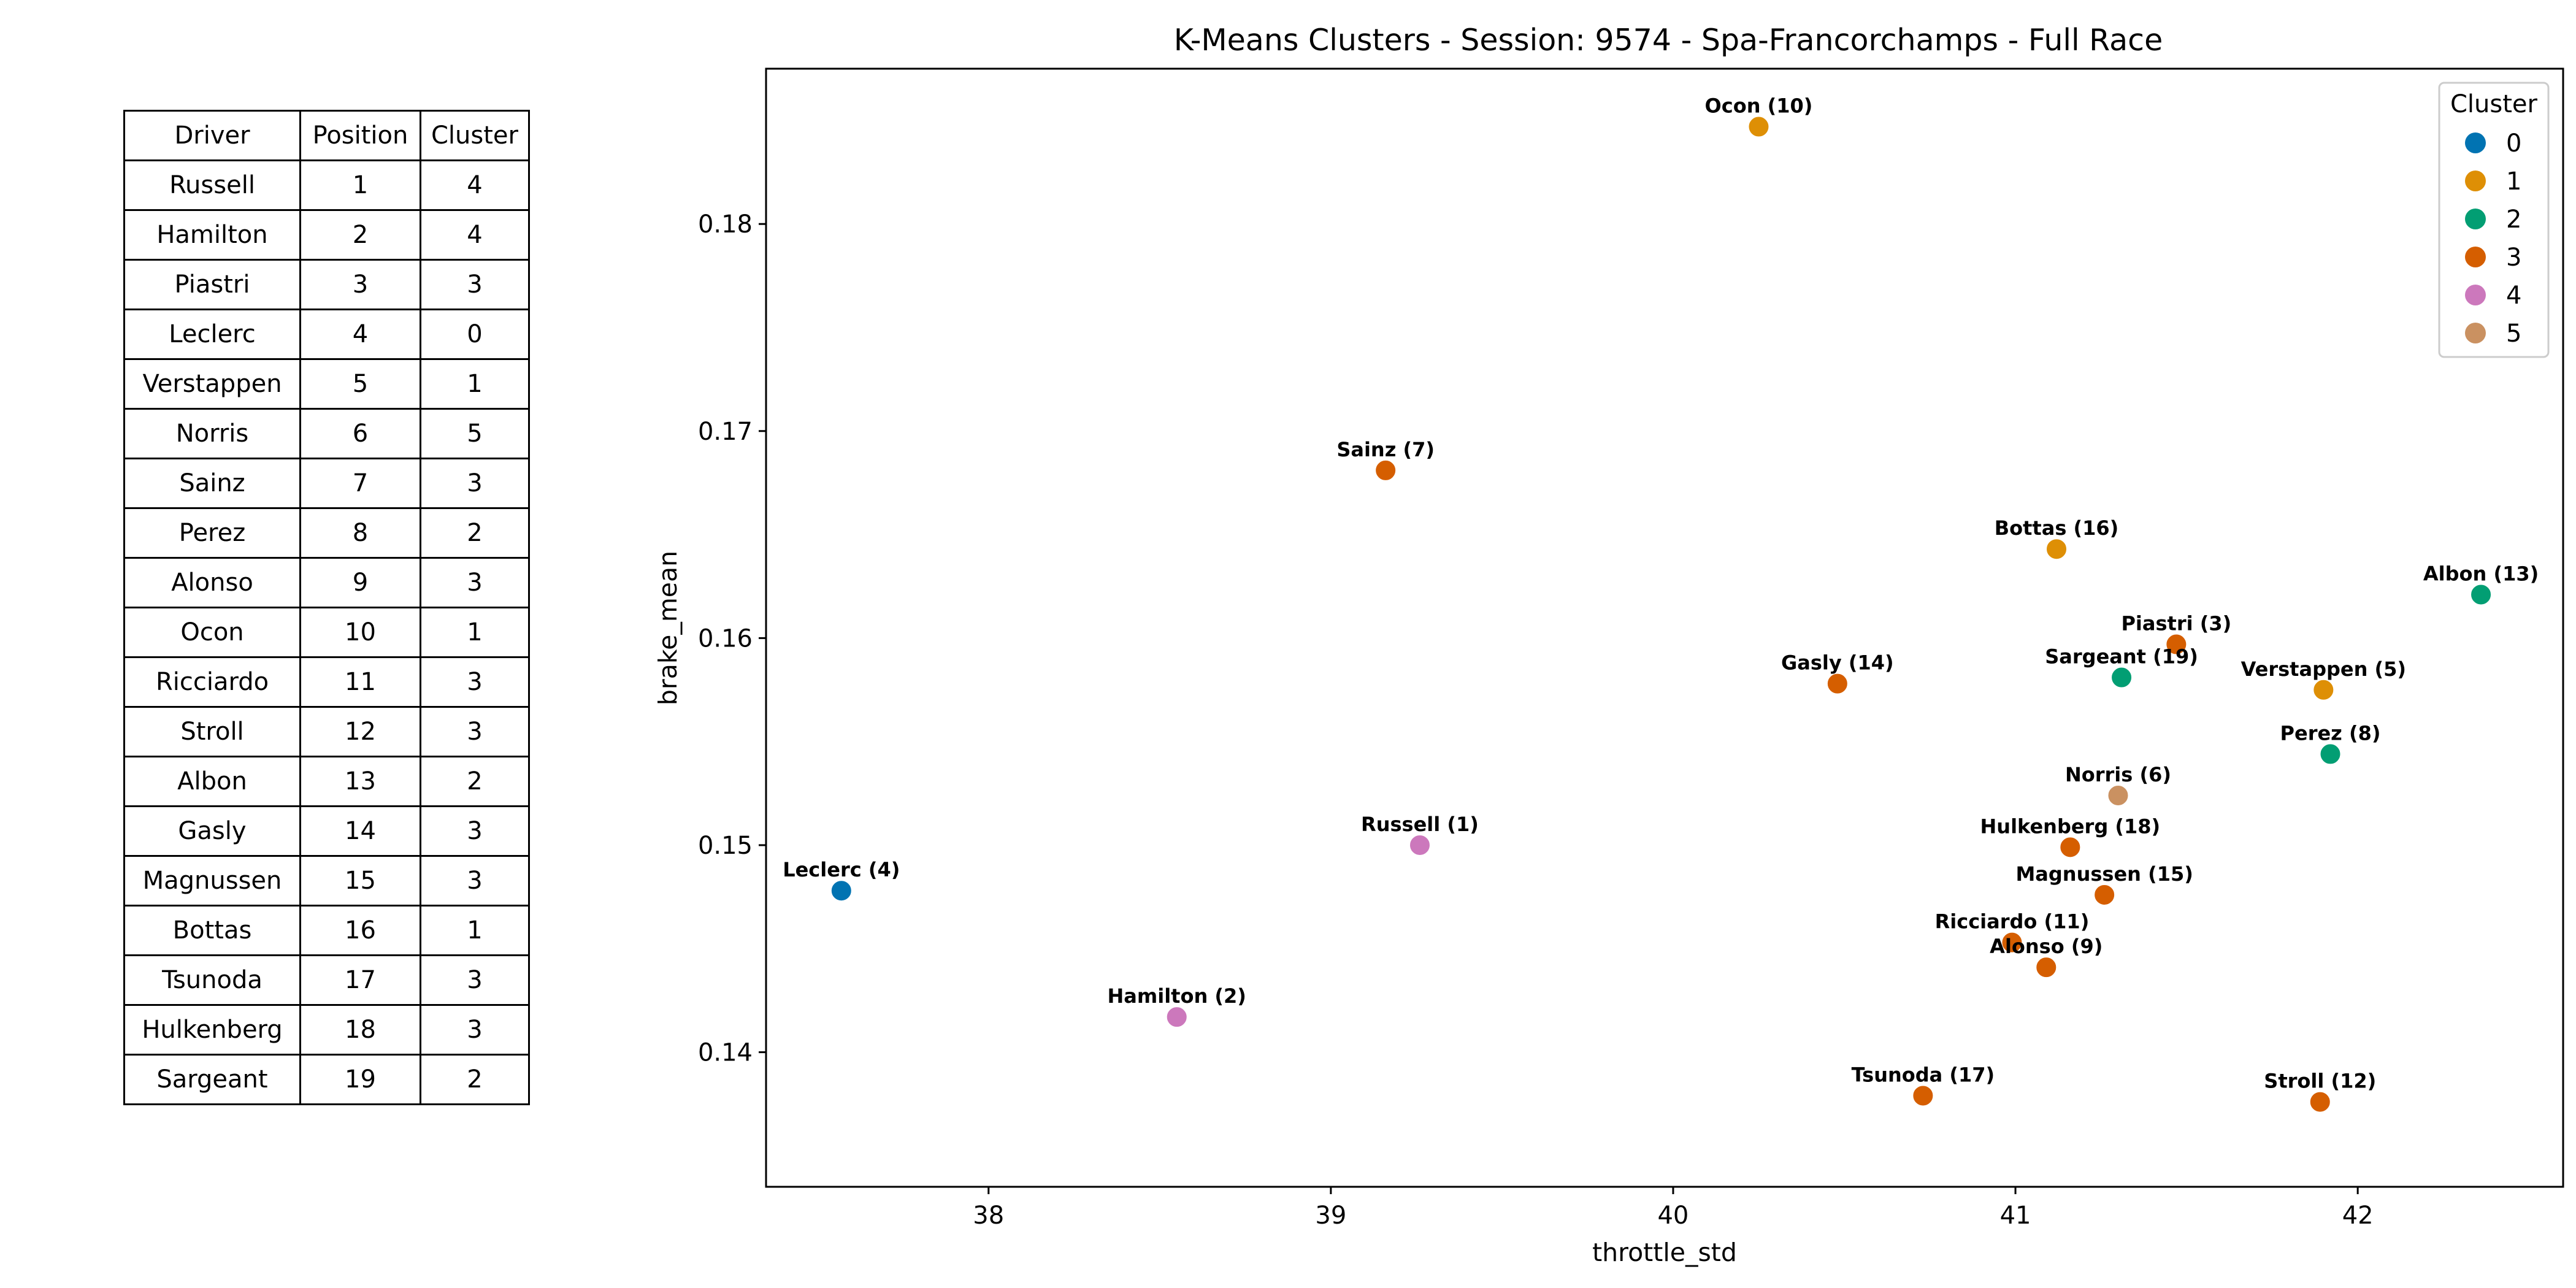 This screenshot has width=2576, height=1288. What do you see at coordinates (2481, 573) in the screenshot?
I see `data-point-label: Albon (13)` at bounding box center [2481, 573].